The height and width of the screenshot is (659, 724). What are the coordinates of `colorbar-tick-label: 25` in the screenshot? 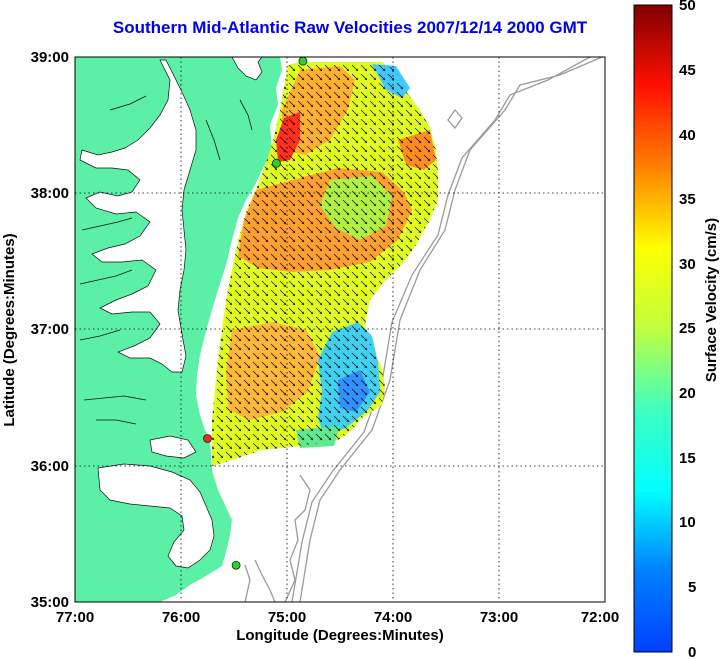 It's located at (687, 328).